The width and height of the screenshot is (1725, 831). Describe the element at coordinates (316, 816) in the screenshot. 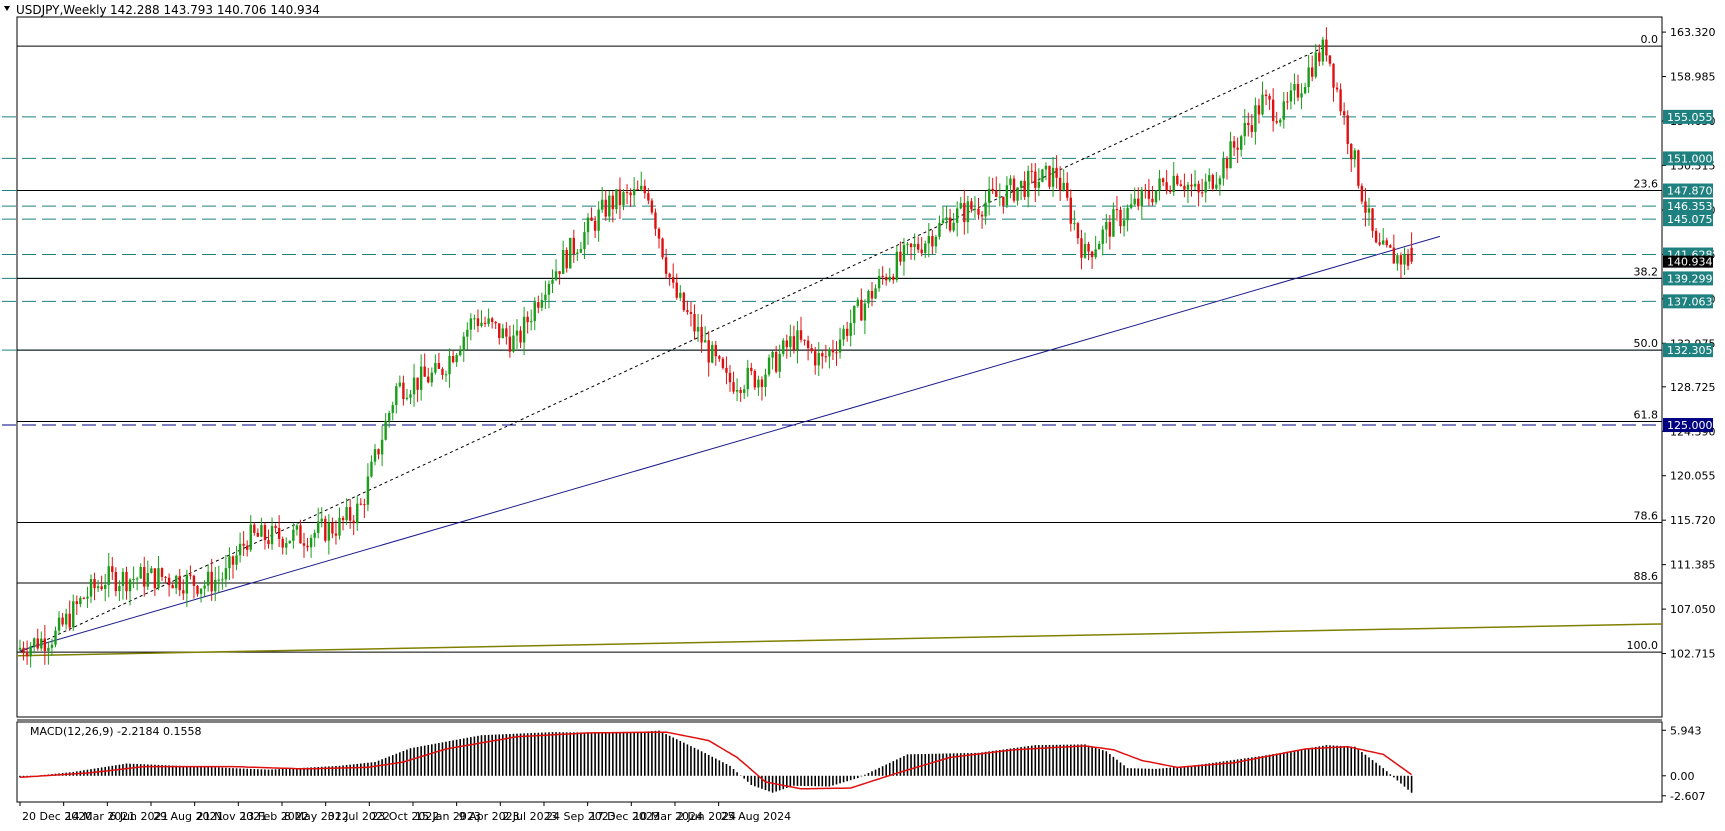

I see `time-axis-label: 8 May 2022` at that location.